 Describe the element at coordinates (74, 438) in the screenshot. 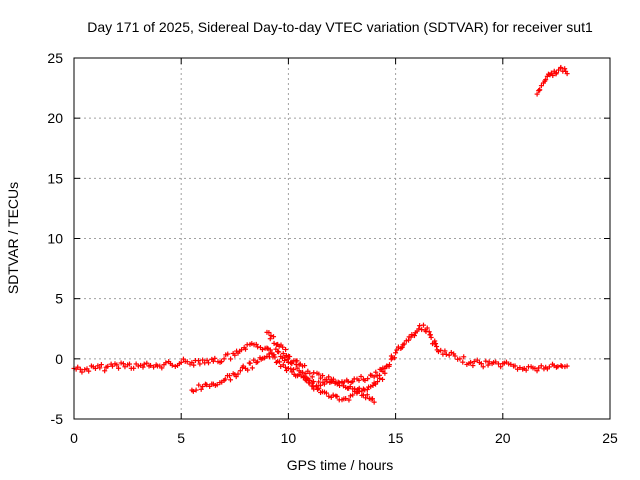

I see `x-tick-label: 0` at that location.